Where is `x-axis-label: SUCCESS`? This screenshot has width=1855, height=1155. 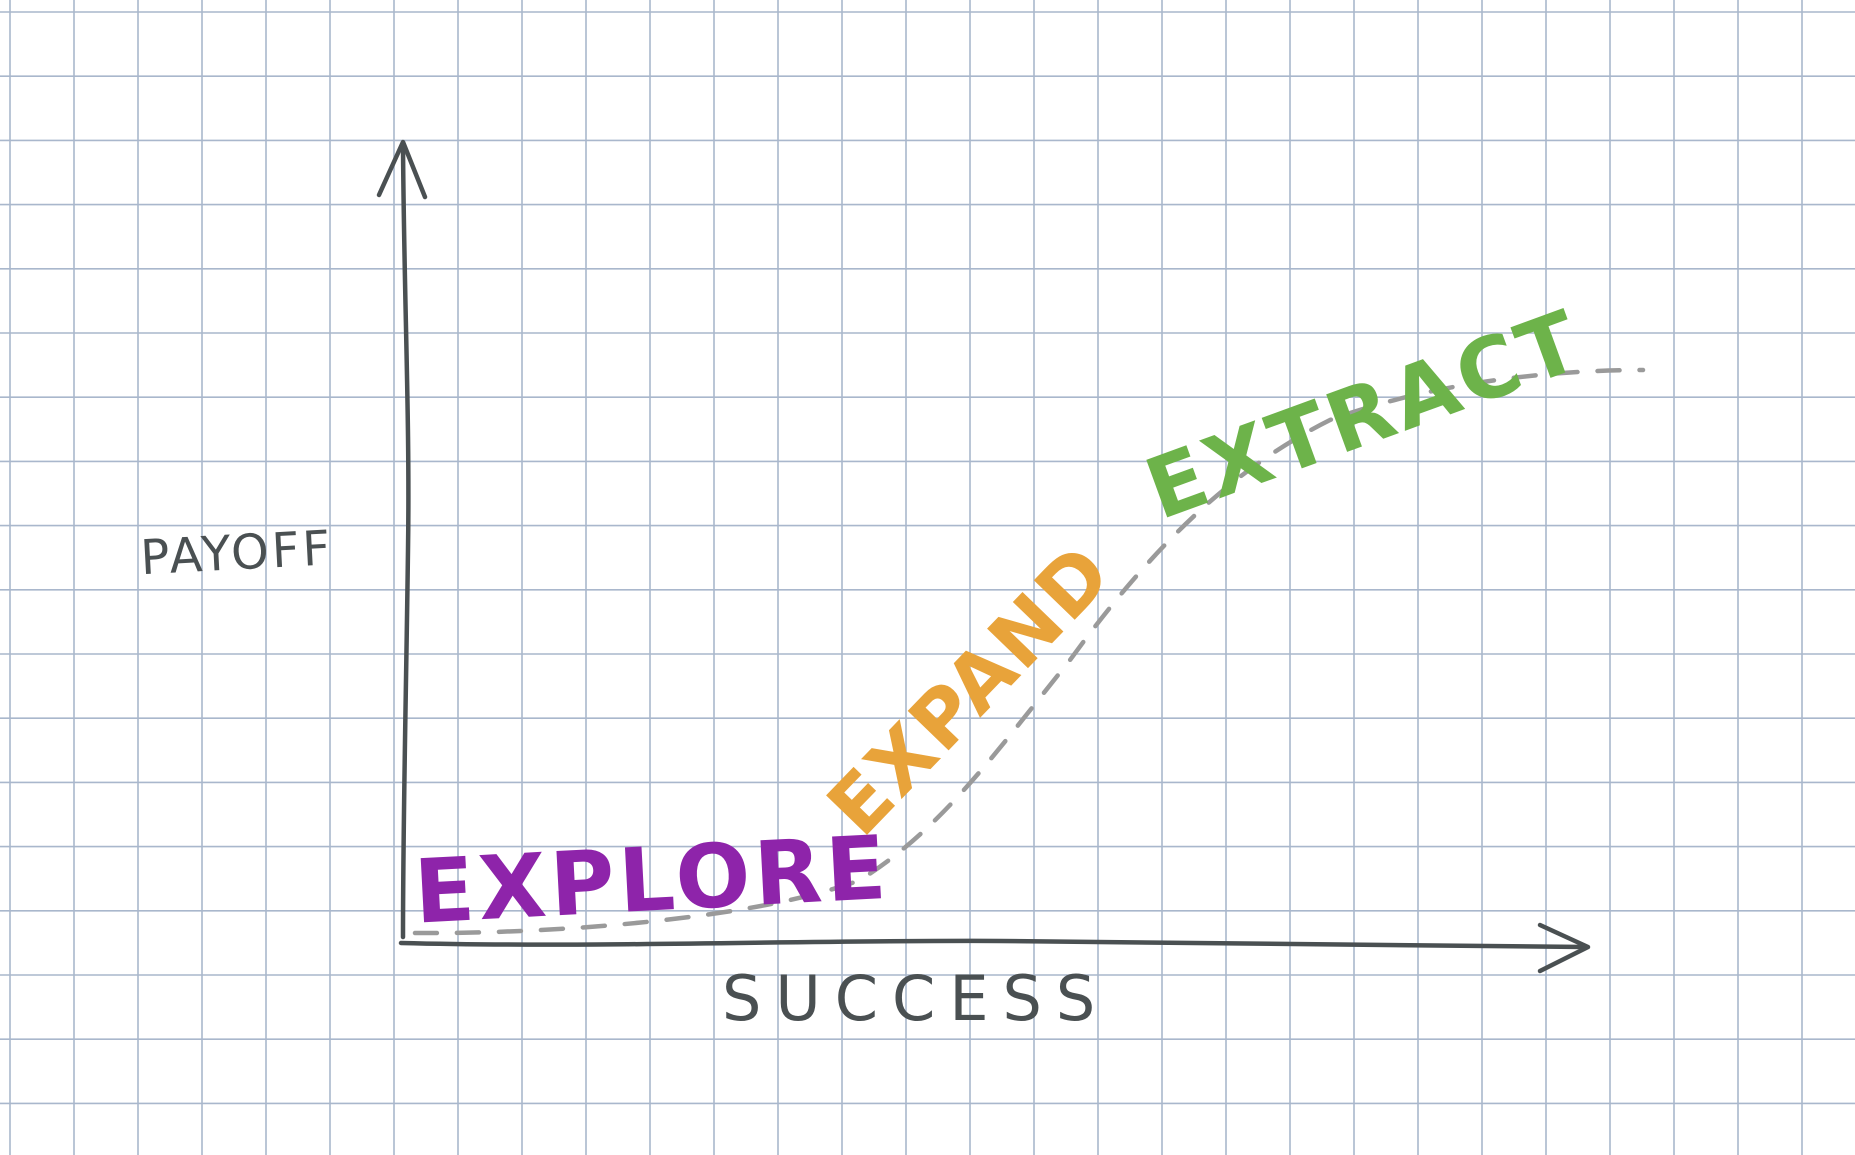
x-axis-label: SUCCESS is located at coordinates (915, 998).